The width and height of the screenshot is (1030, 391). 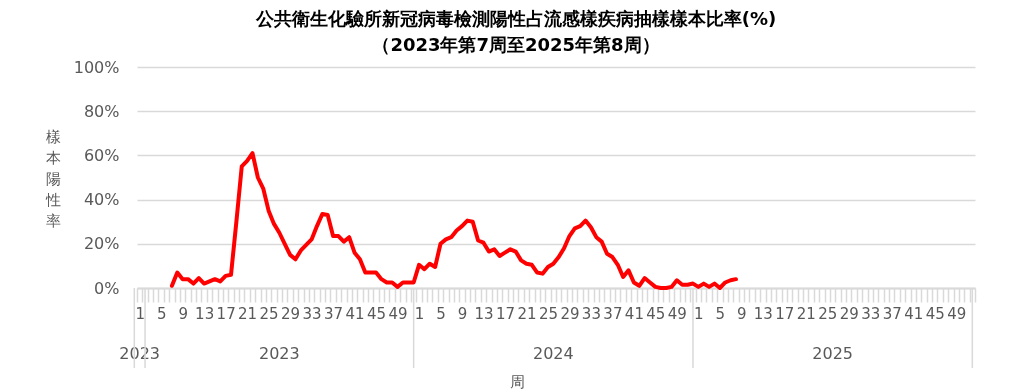 What do you see at coordinates (517, 381) in the screenshot?
I see `x-axis-title: 周` at bounding box center [517, 381].